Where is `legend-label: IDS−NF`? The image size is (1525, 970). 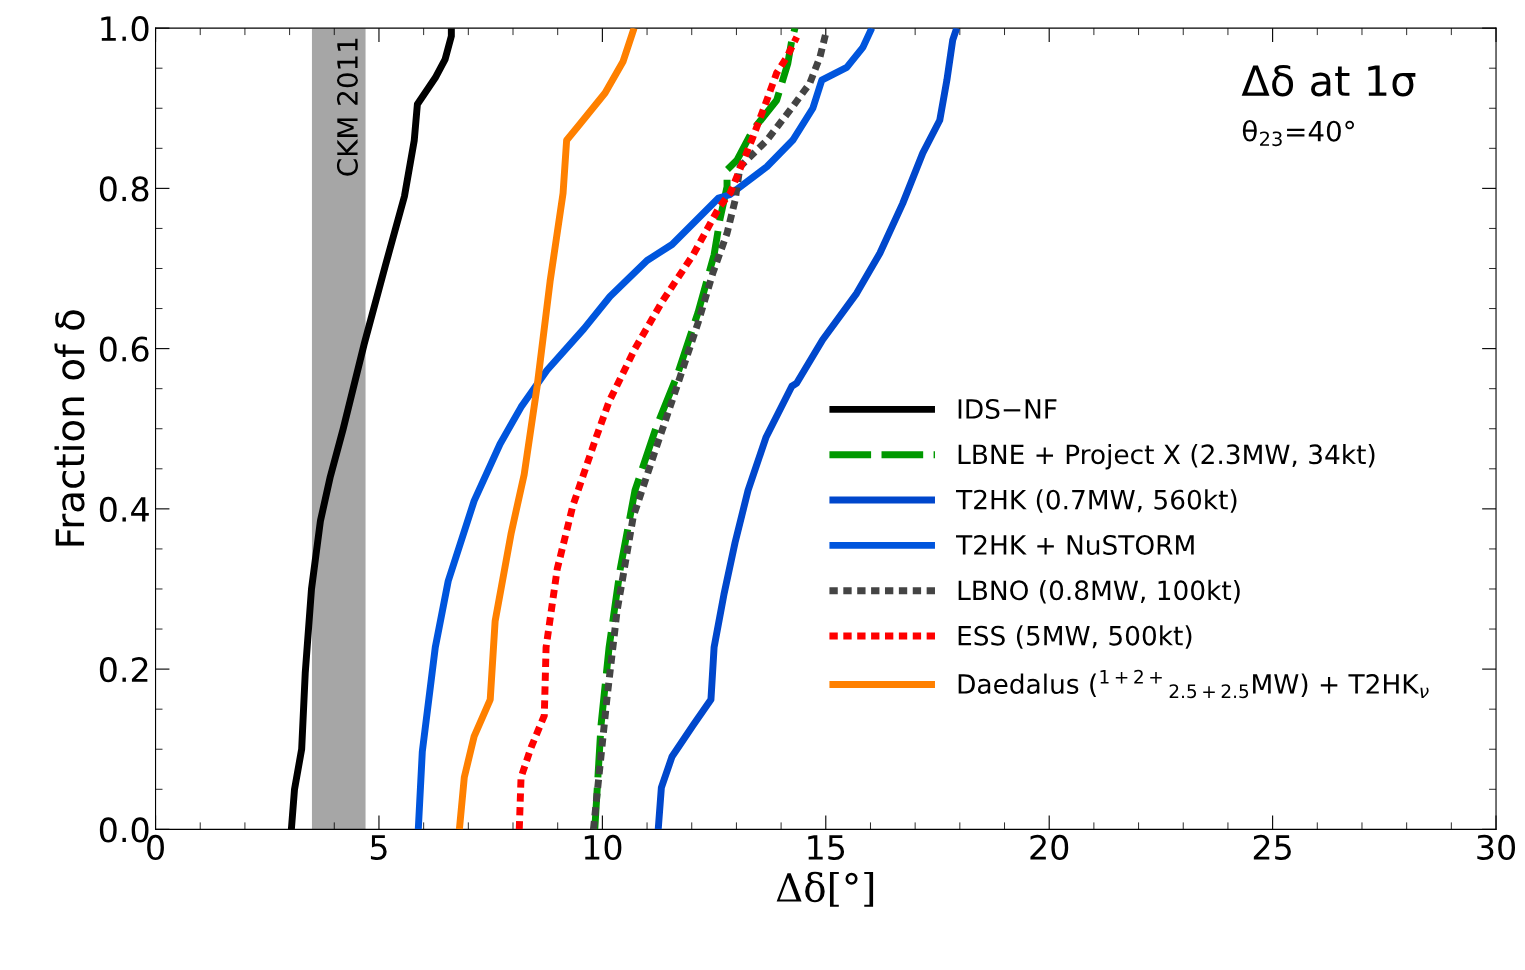
legend-label: IDS−NF is located at coordinates (1007, 409).